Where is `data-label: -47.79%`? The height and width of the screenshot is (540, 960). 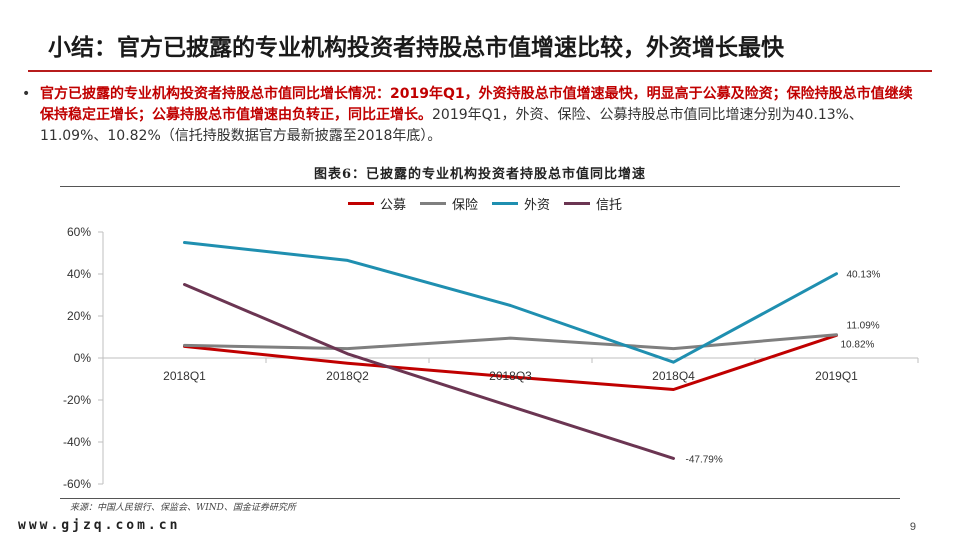 data-label: -47.79% is located at coordinates (704, 459).